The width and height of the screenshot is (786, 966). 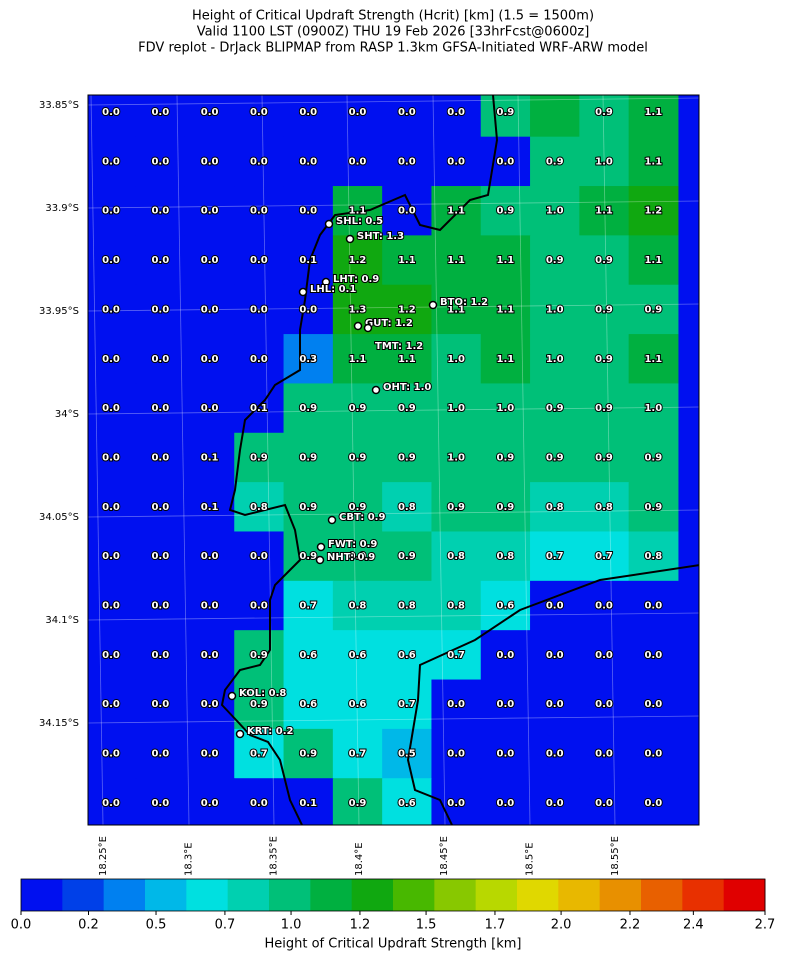 What do you see at coordinates (358, 260) in the screenshot?
I see `cell-value: 1.2` at bounding box center [358, 260].